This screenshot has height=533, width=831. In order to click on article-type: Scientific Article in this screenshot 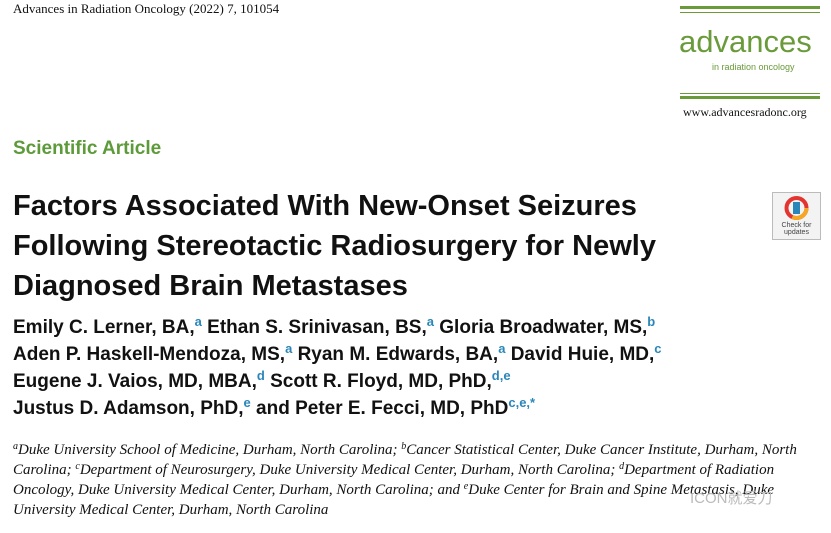, I will do `click(87, 148)`.